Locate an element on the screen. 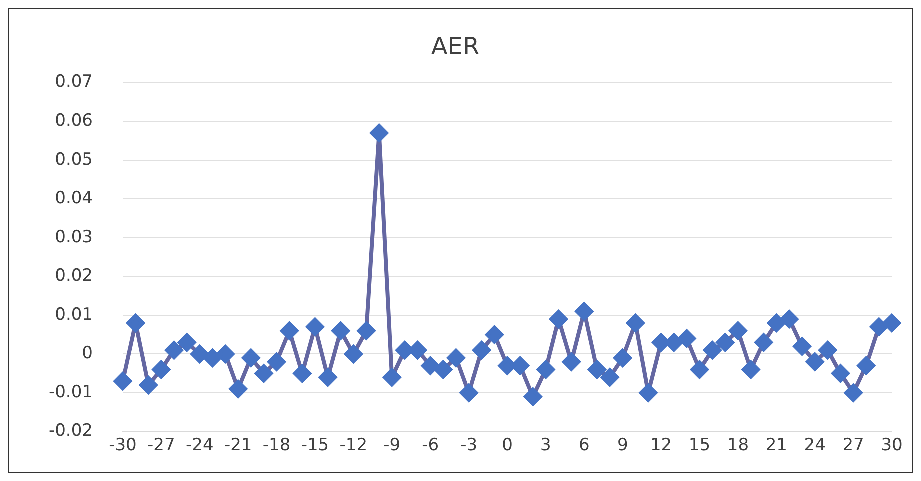  x-tick-label: -6 is located at coordinates (431, 445).